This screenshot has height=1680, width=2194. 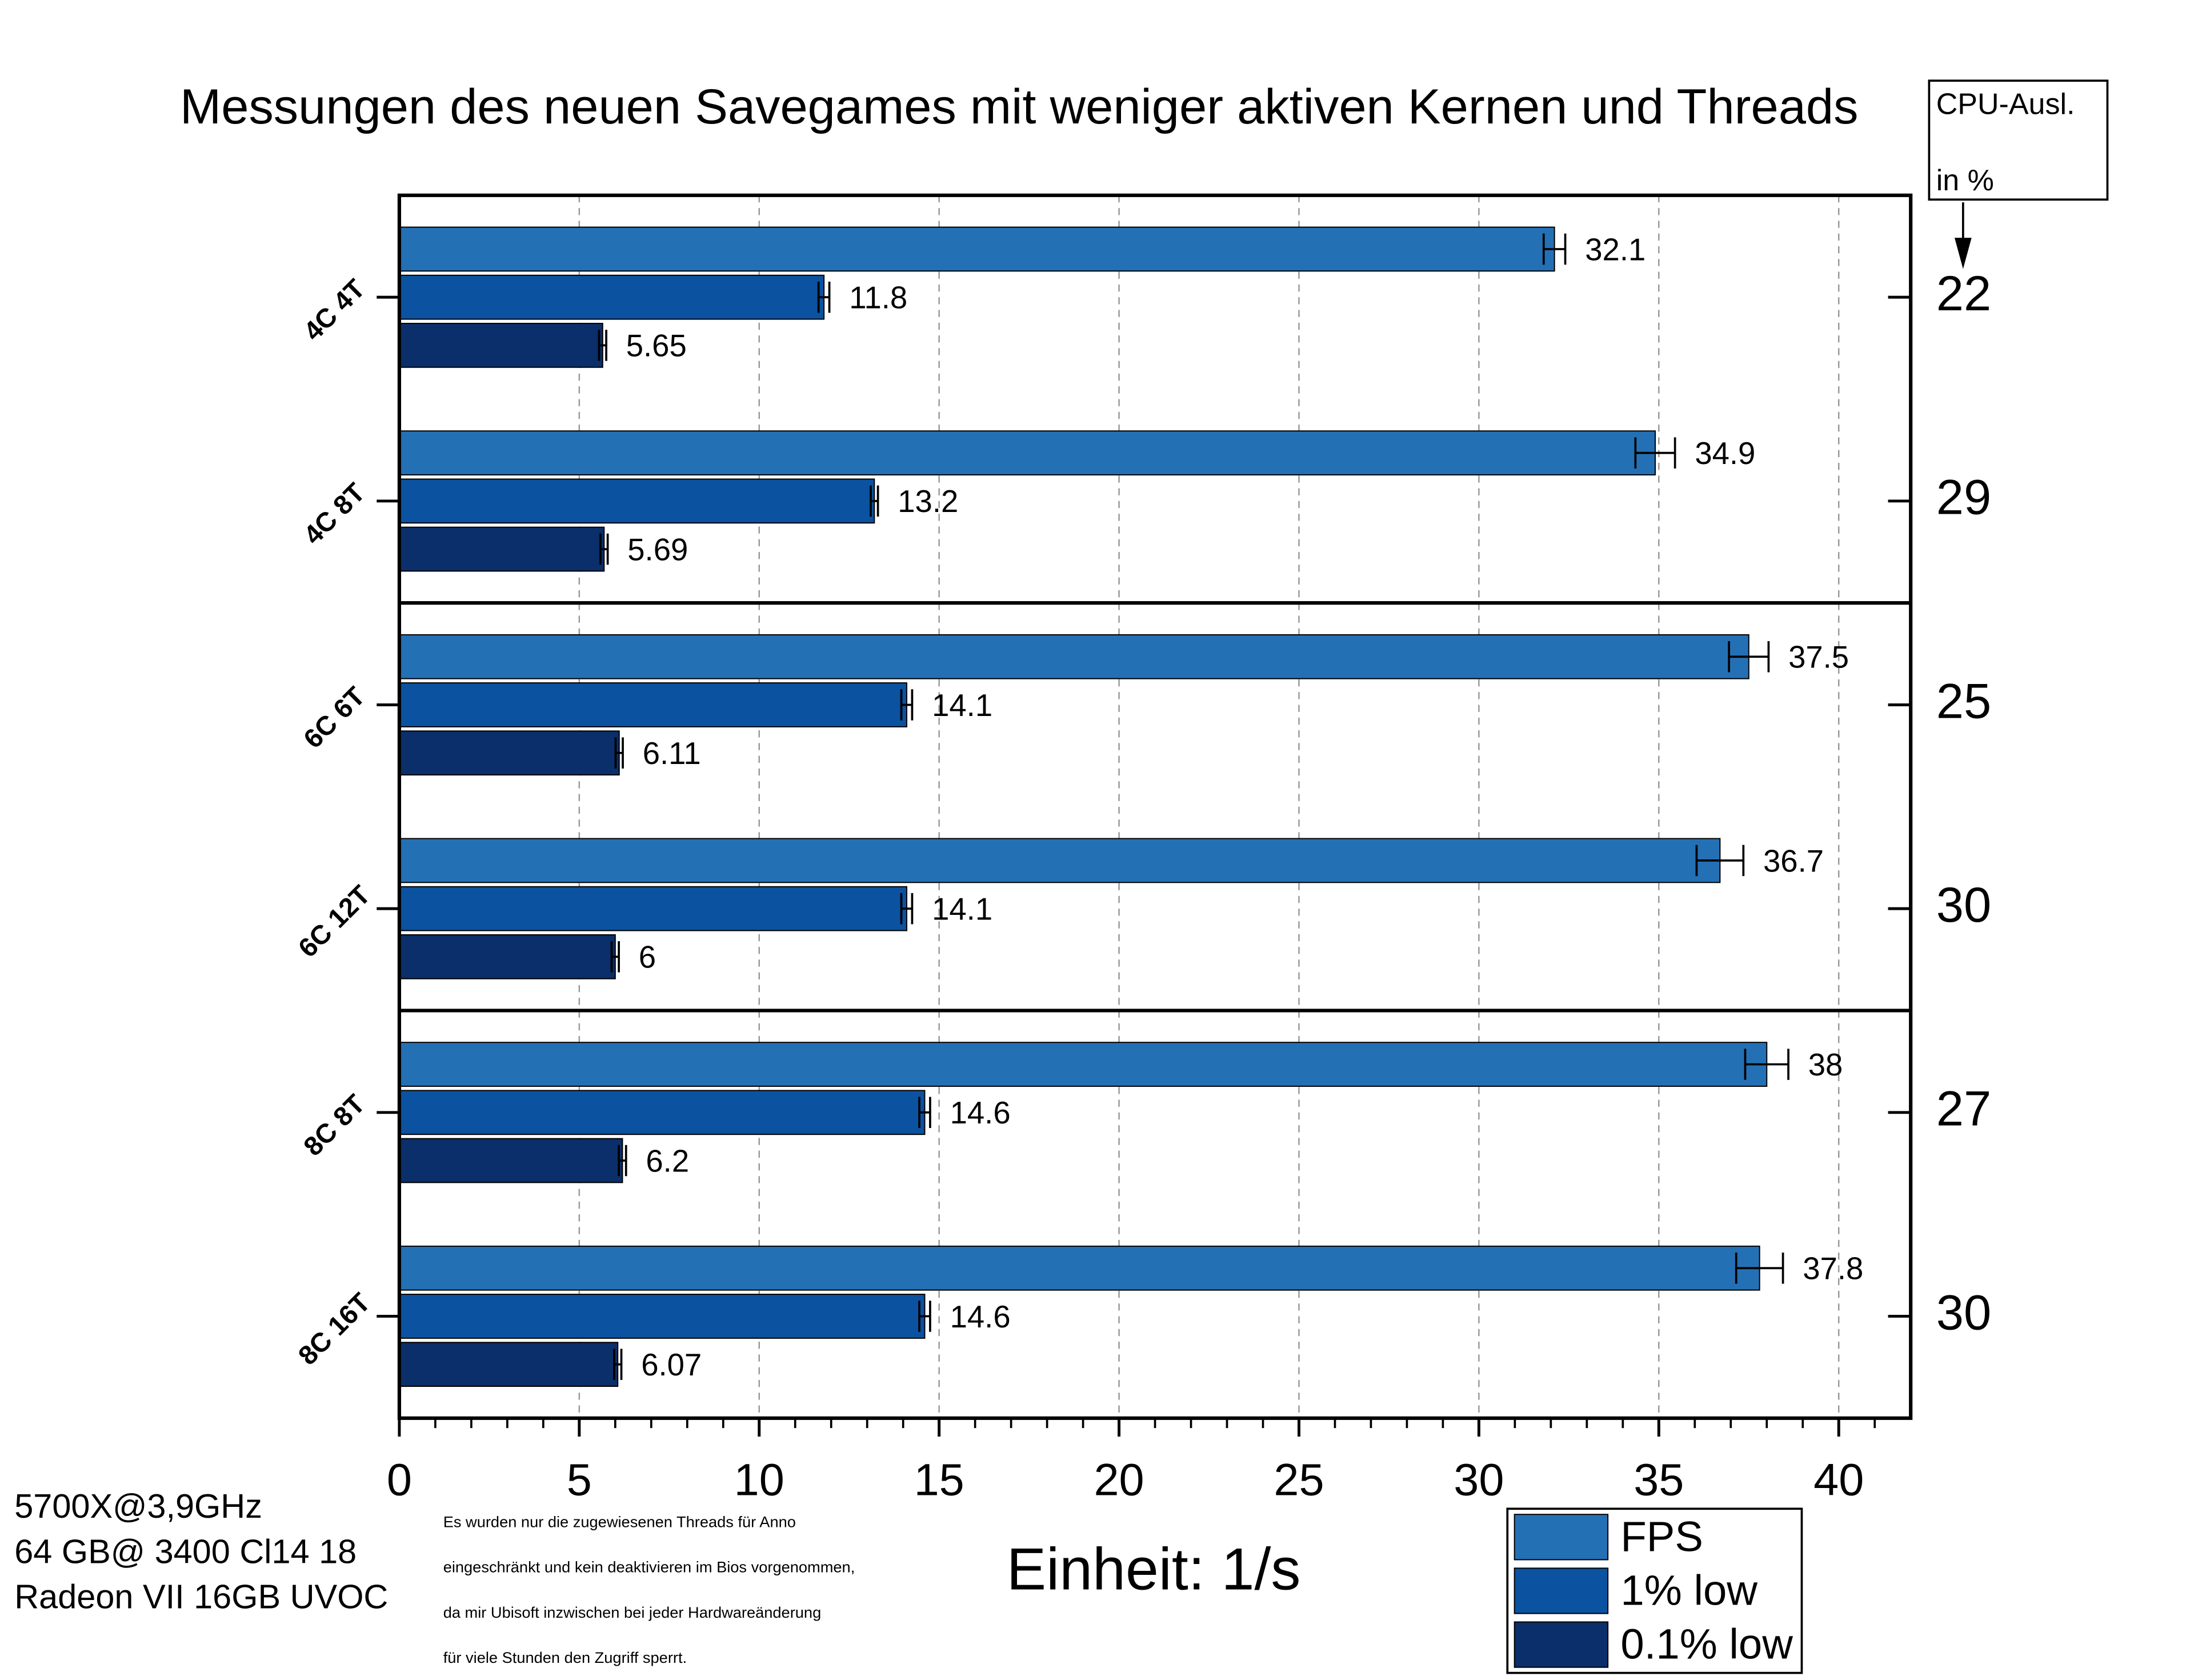 I want to click on x-tick-label: 40, so click(x=1839, y=1479).